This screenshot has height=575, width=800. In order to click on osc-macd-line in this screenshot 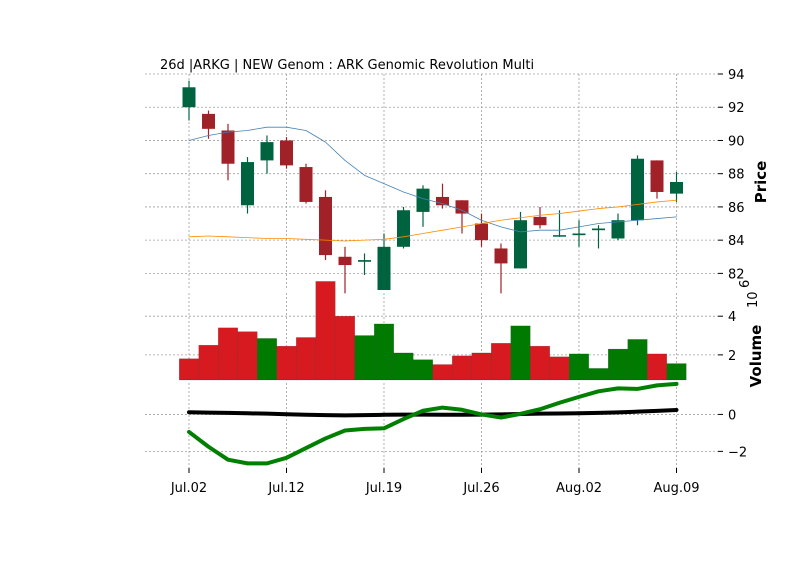, I will do `click(433, 423)`.